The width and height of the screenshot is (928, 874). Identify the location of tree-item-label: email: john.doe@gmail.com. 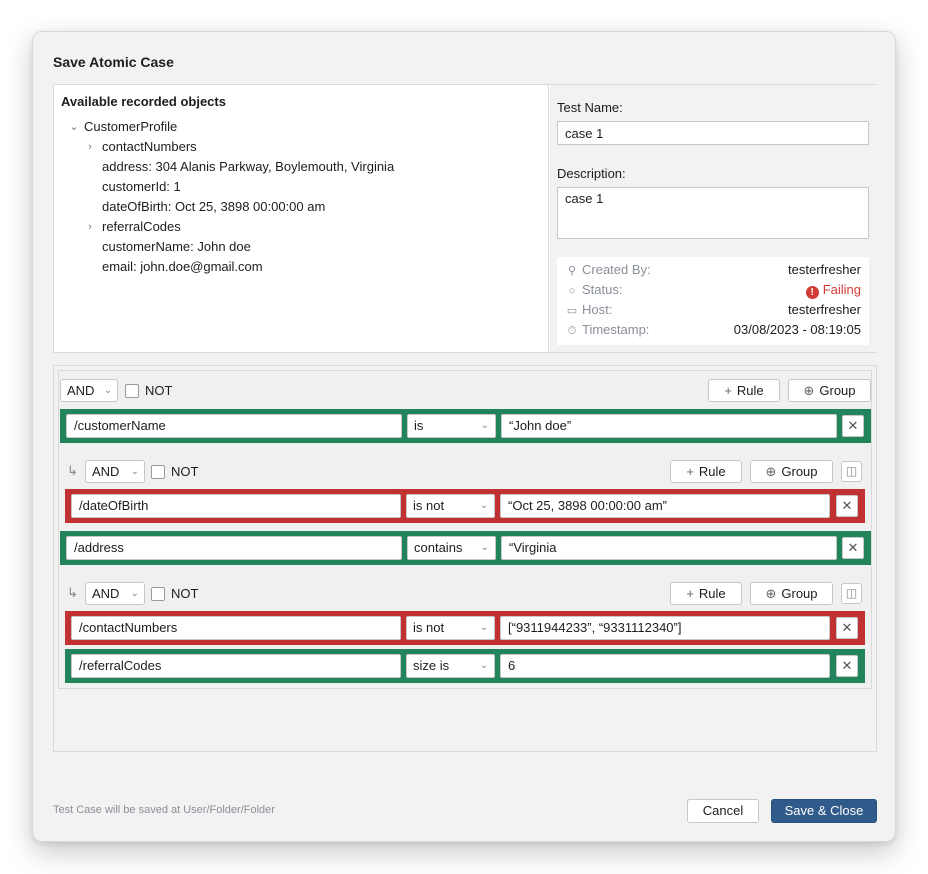
(182, 266).